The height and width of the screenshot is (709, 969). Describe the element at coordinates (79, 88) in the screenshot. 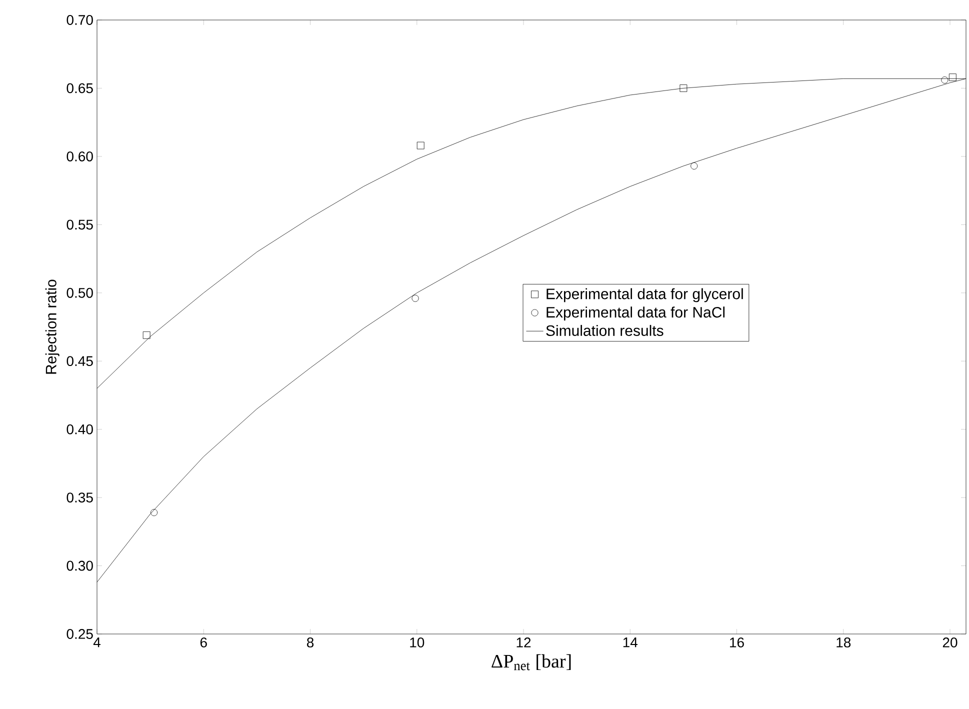

I see `y-tick-label: 0.65` at that location.